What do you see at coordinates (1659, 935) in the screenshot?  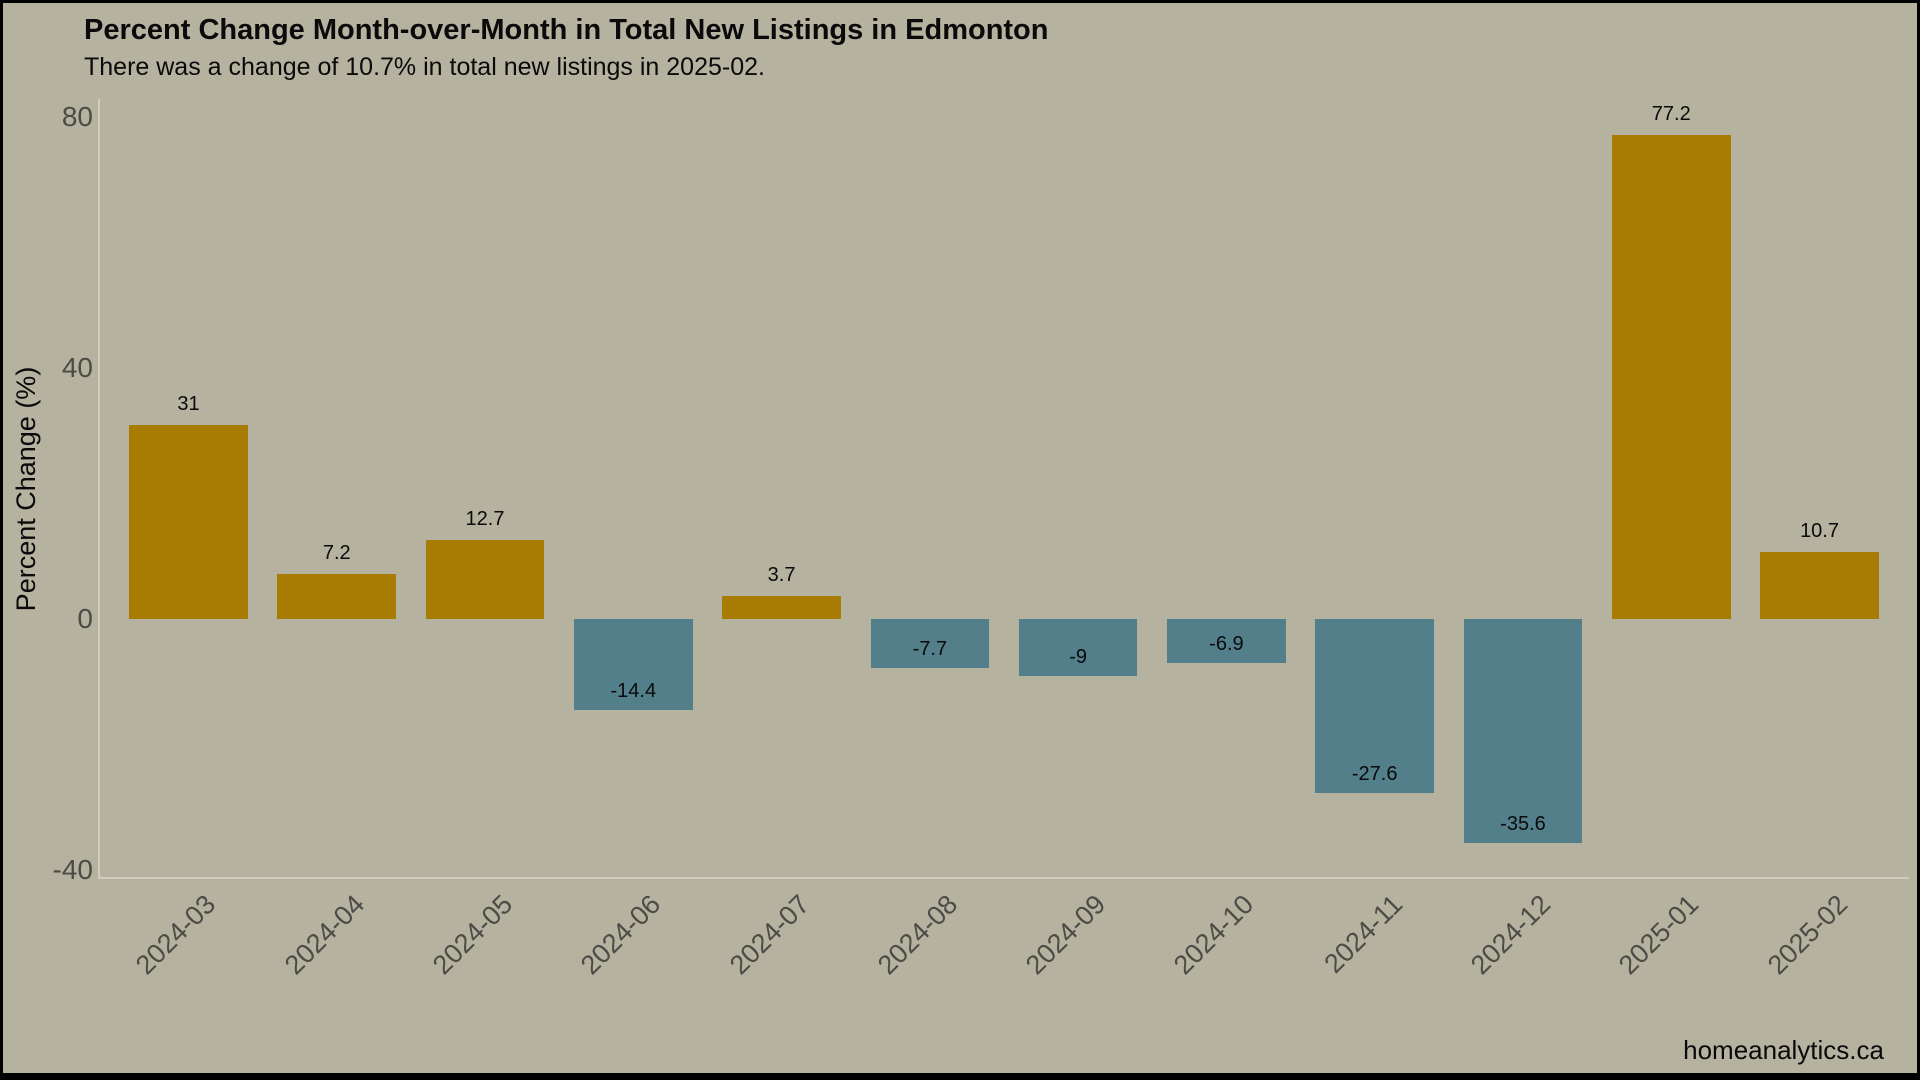 I see `x-tick-label-2025-01: 2025-01` at bounding box center [1659, 935].